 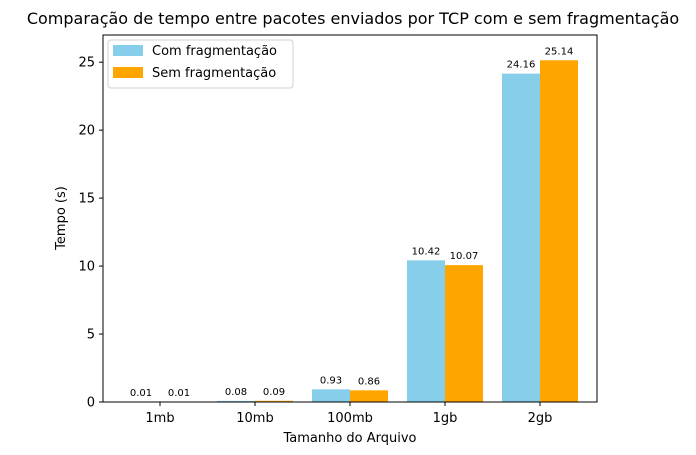 What do you see at coordinates (369, 381) in the screenshot?
I see `bar-value-label-sem-fragmentacao-100mb: 0.86` at bounding box center [369, 381].